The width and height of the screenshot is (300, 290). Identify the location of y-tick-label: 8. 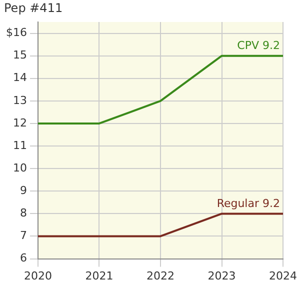
(23, 213).